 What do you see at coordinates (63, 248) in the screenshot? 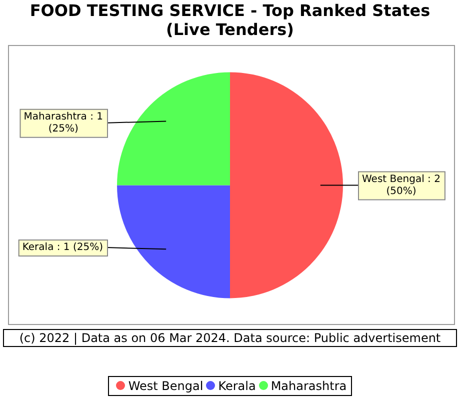
I see `data-label: Kerala : 1 (25%)` at bounding box center [63, 248].